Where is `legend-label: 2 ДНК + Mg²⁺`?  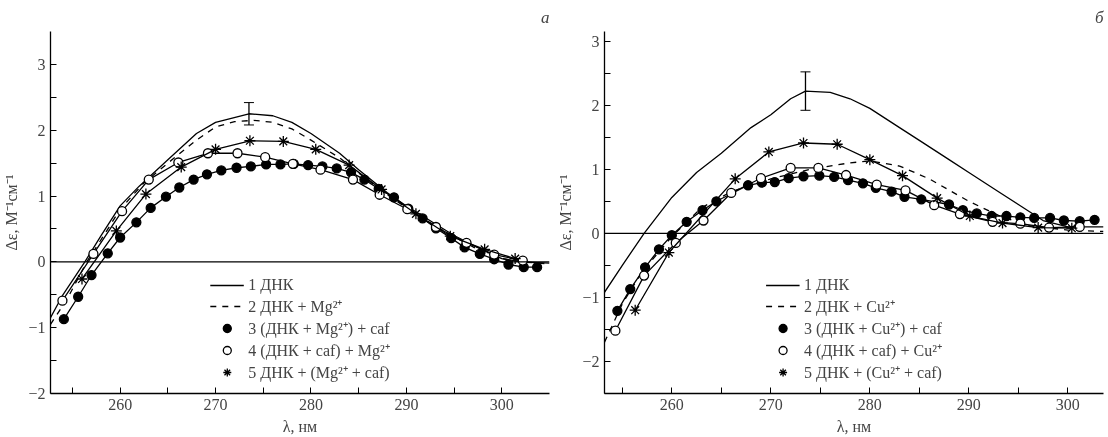 legend-label: 2 ДНК + Mg²⁺ is located at coordinates (295, 307).